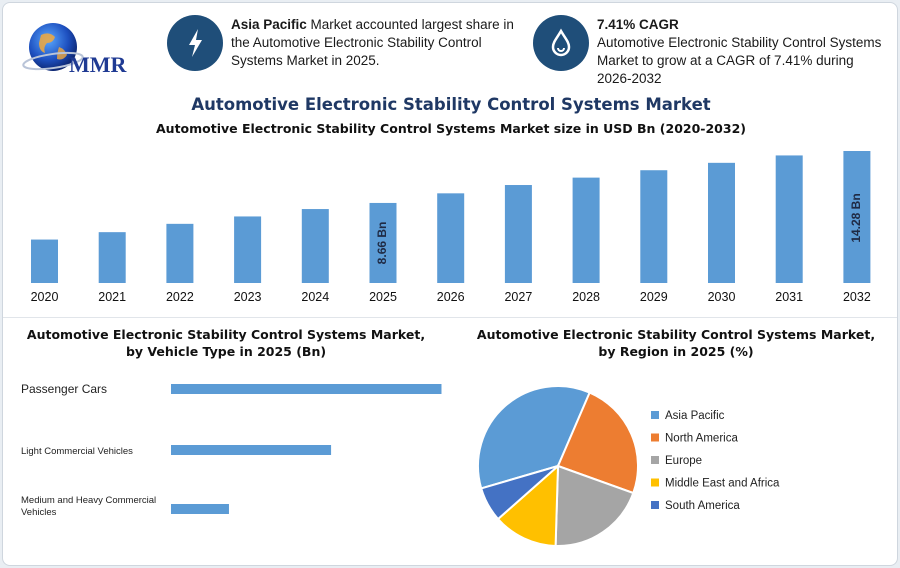 This screenshot has height=568, width=900. What do you see at coordinates (586, 230) in the screenshot?
I see `bar-2028` at bounding box center [586, 230].